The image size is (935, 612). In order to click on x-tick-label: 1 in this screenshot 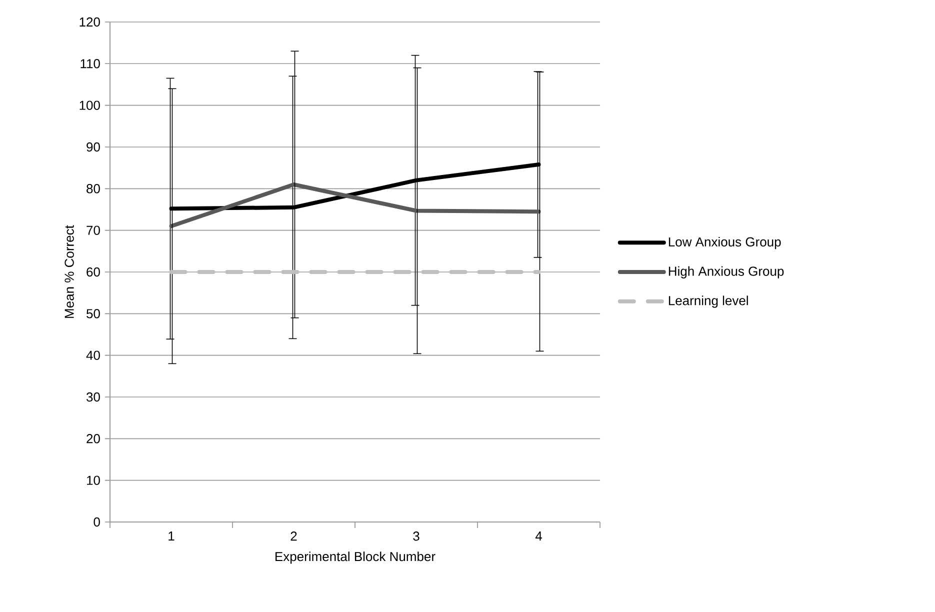, I will do `click(171, 536)`.